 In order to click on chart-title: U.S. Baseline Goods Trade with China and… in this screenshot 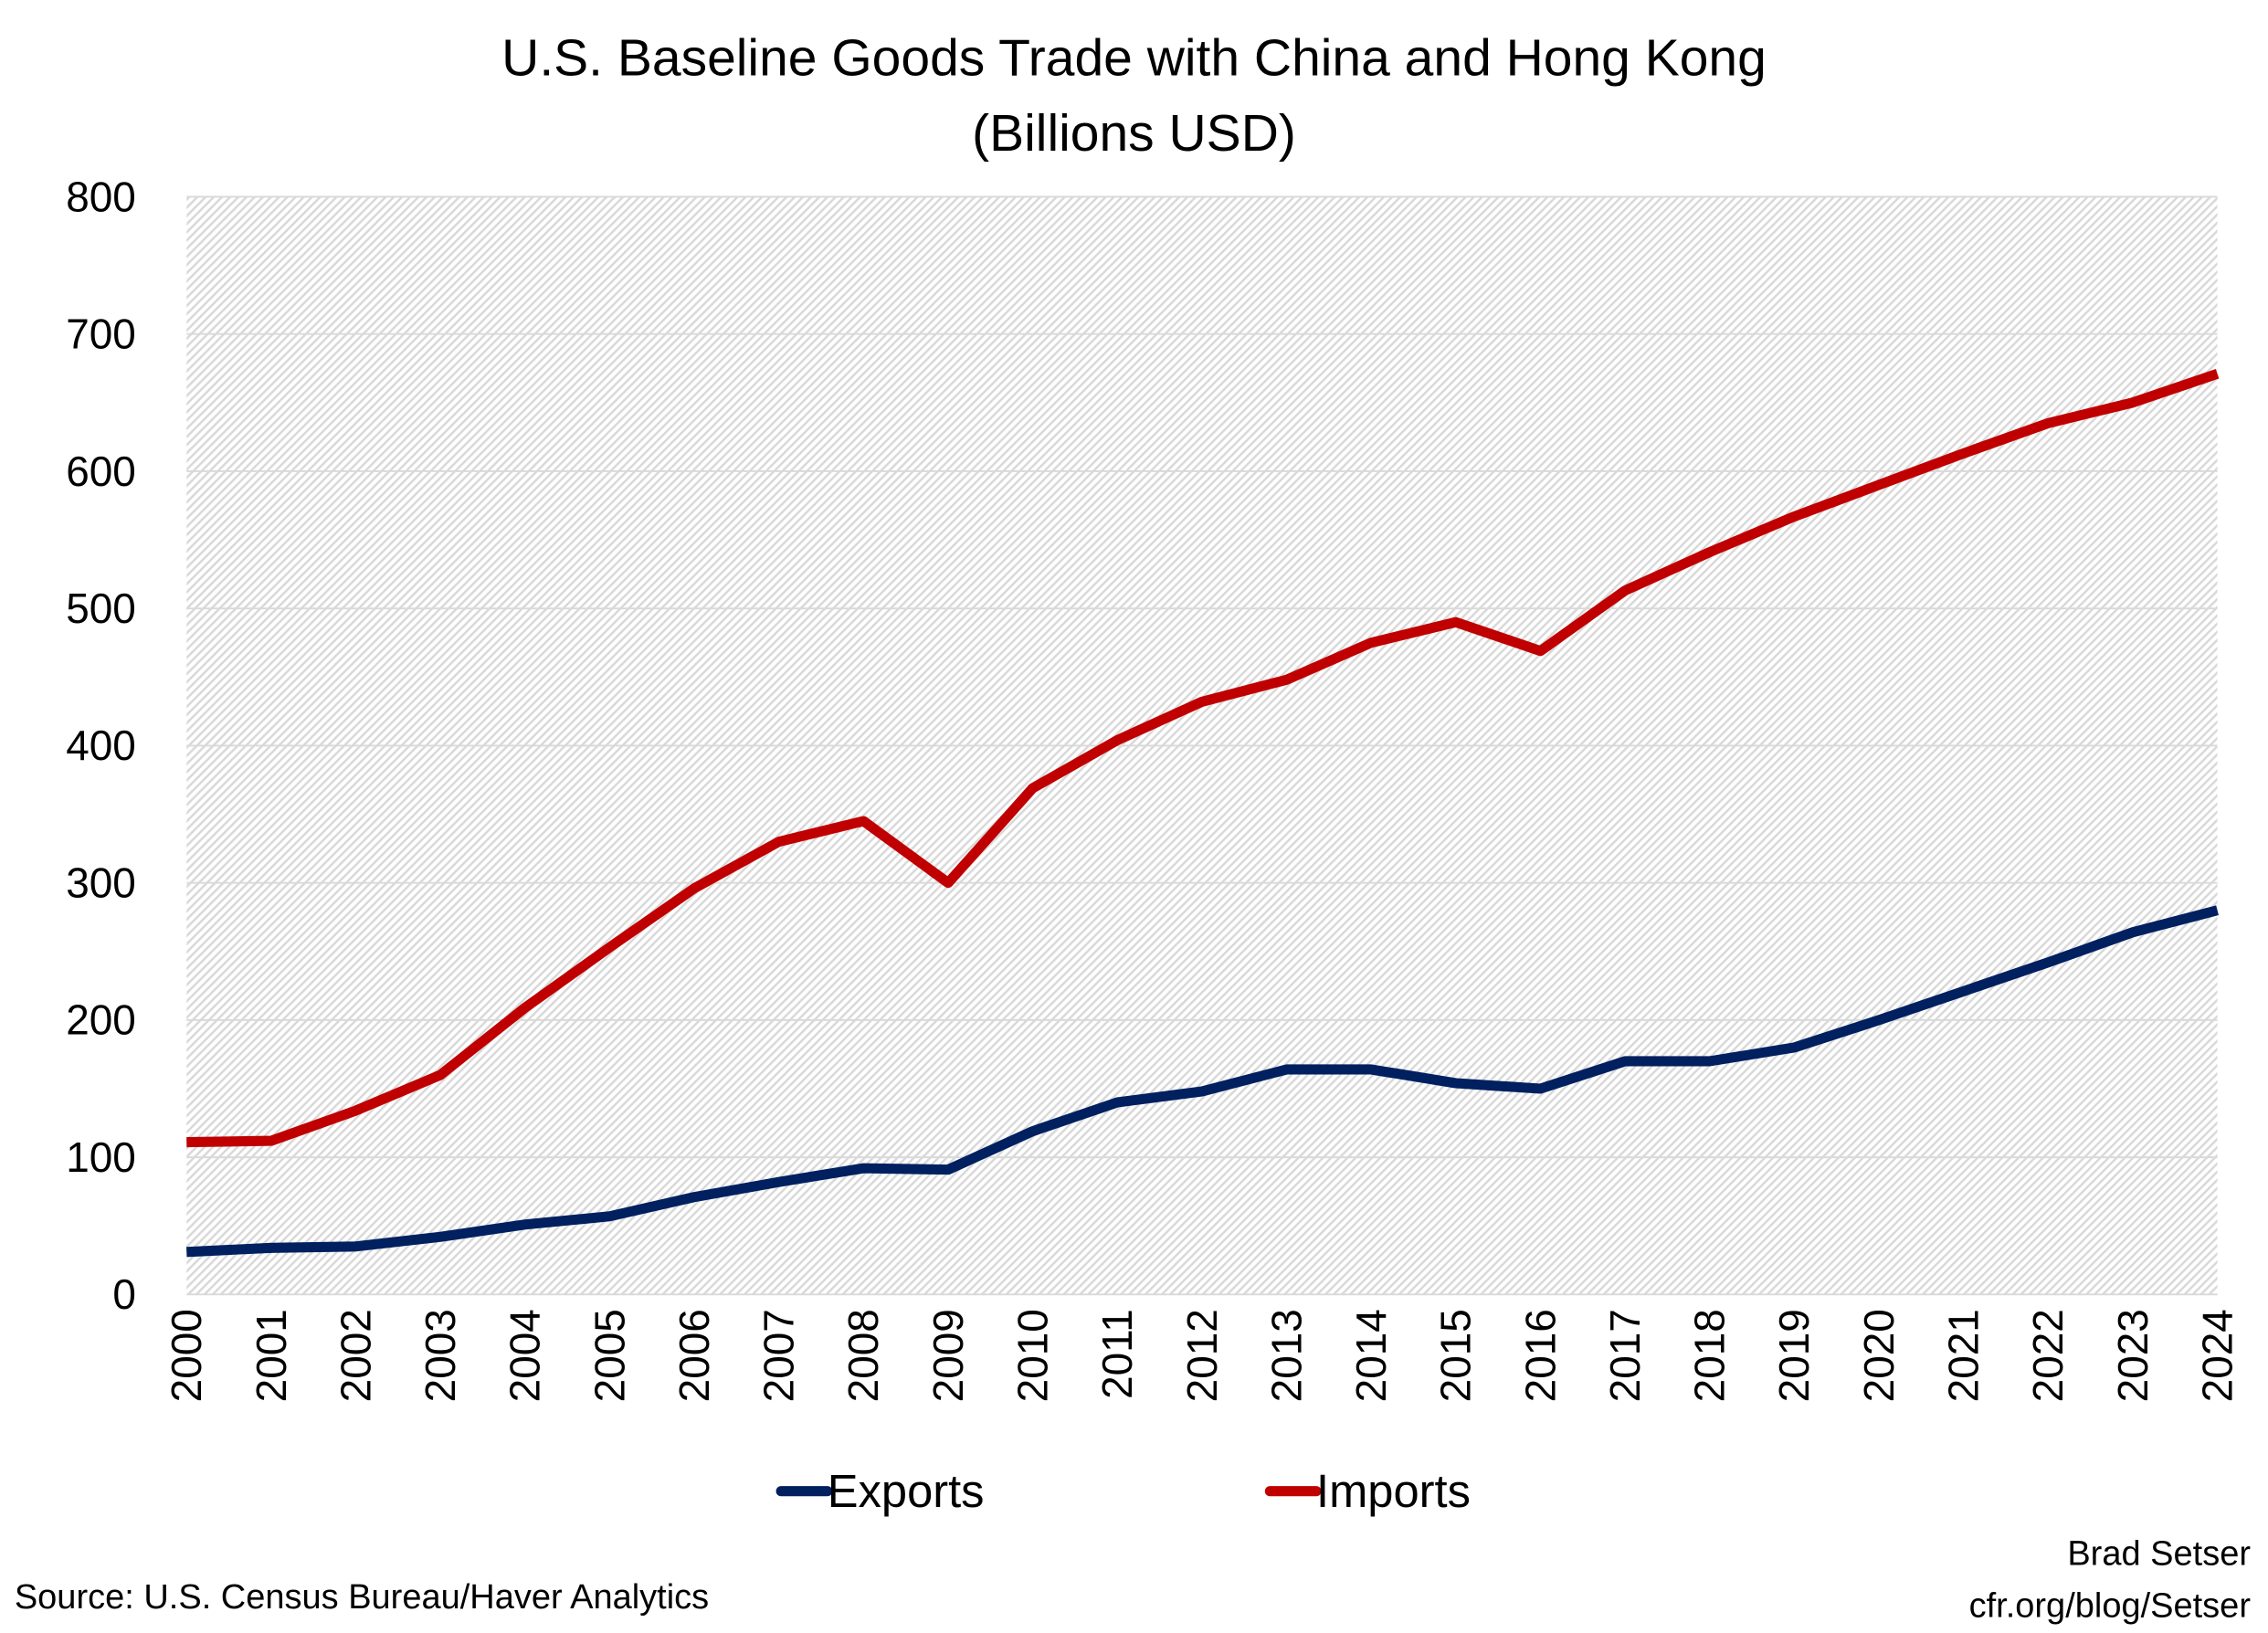, I will do `click(1134, 57)`.